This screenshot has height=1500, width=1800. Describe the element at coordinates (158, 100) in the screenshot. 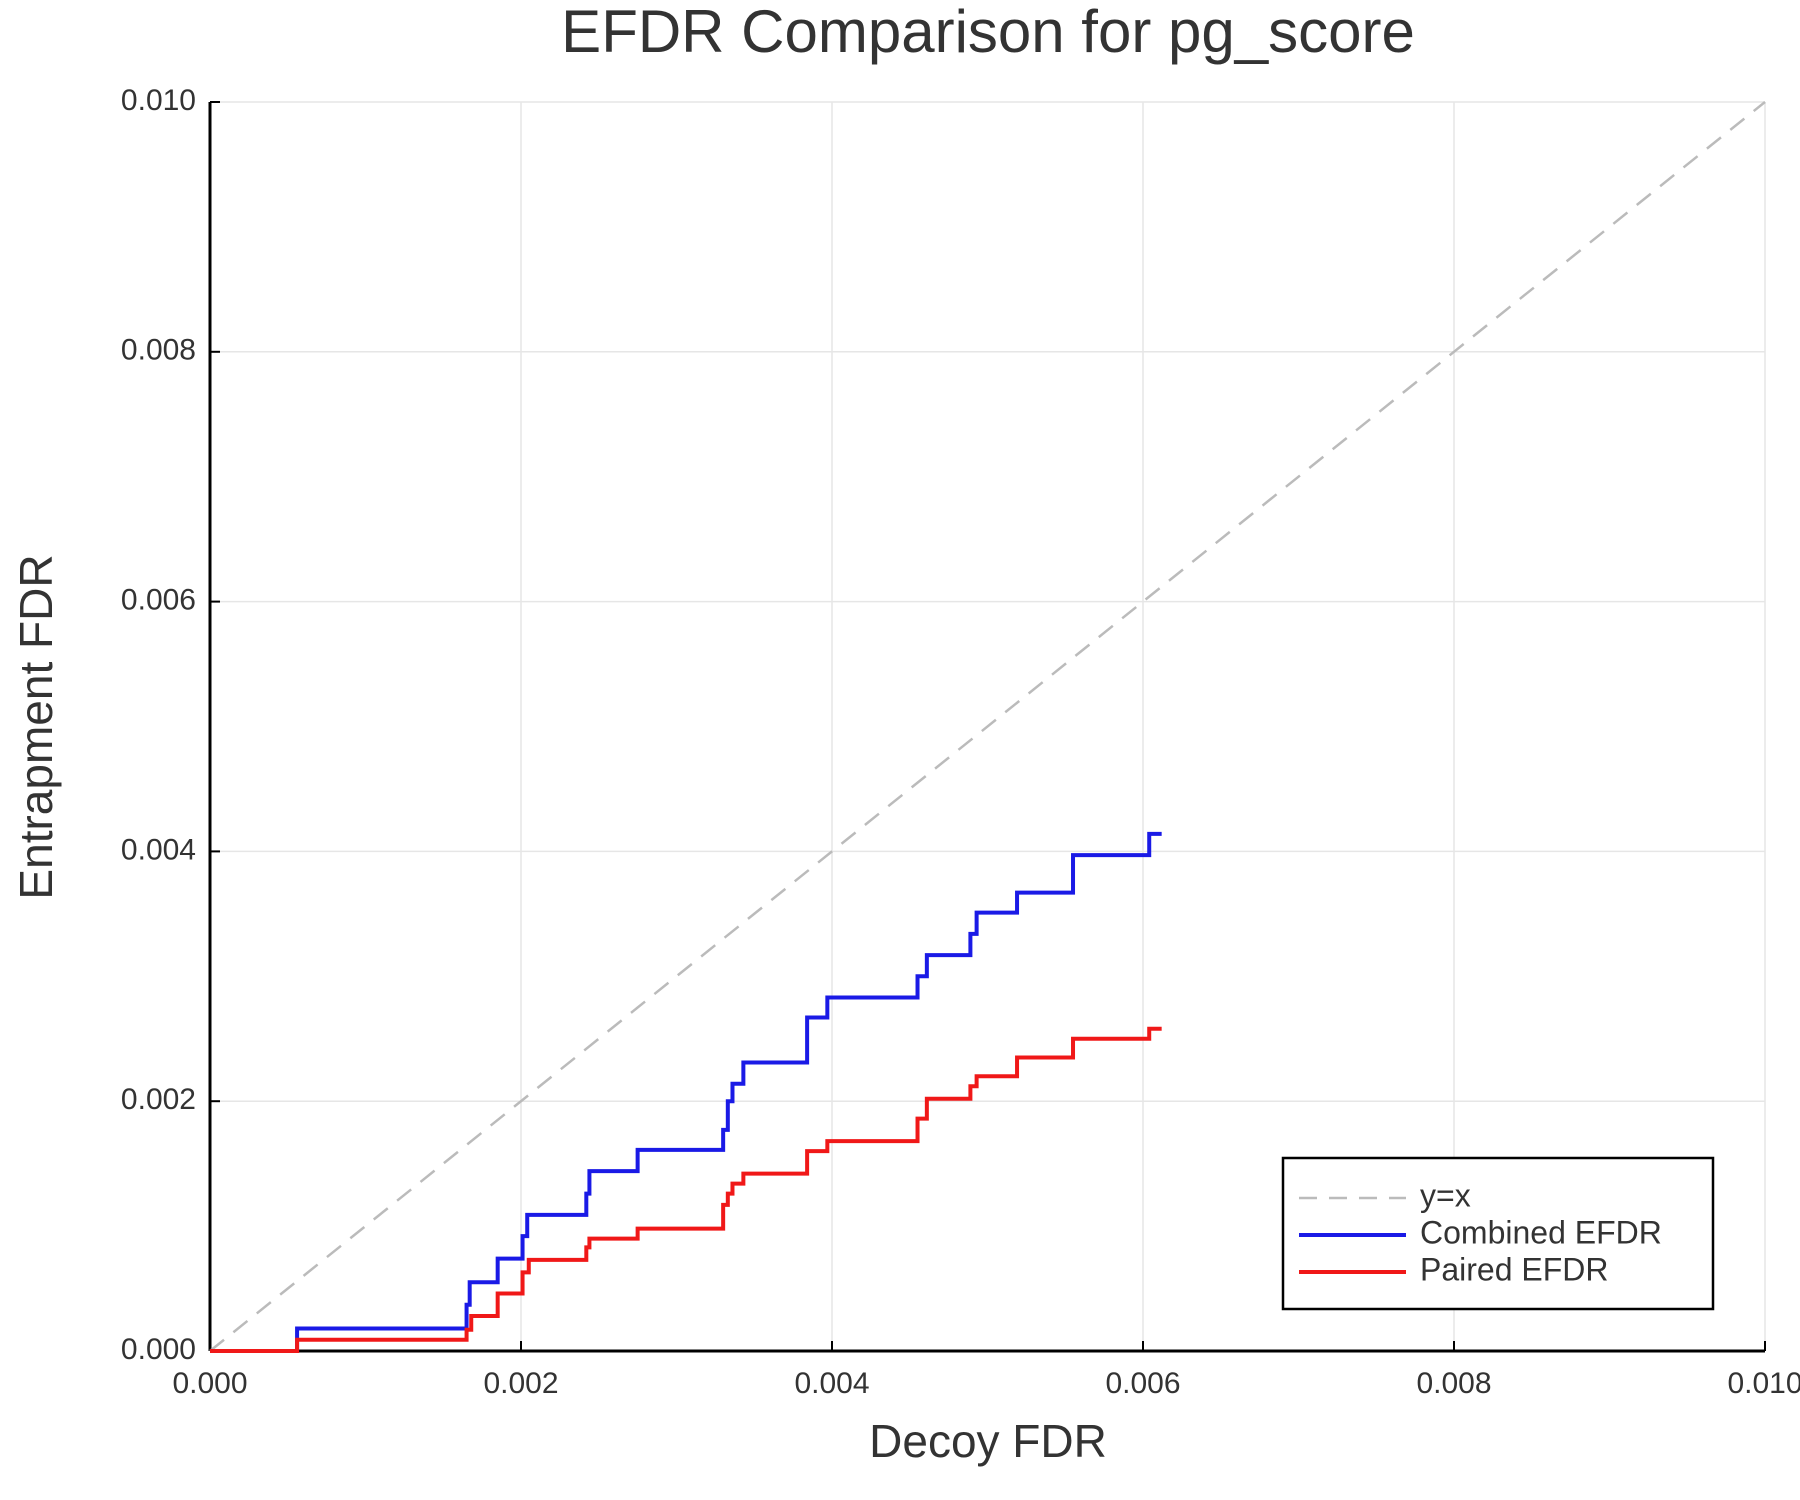

I see `y-tick-label: 0.010` at that location.